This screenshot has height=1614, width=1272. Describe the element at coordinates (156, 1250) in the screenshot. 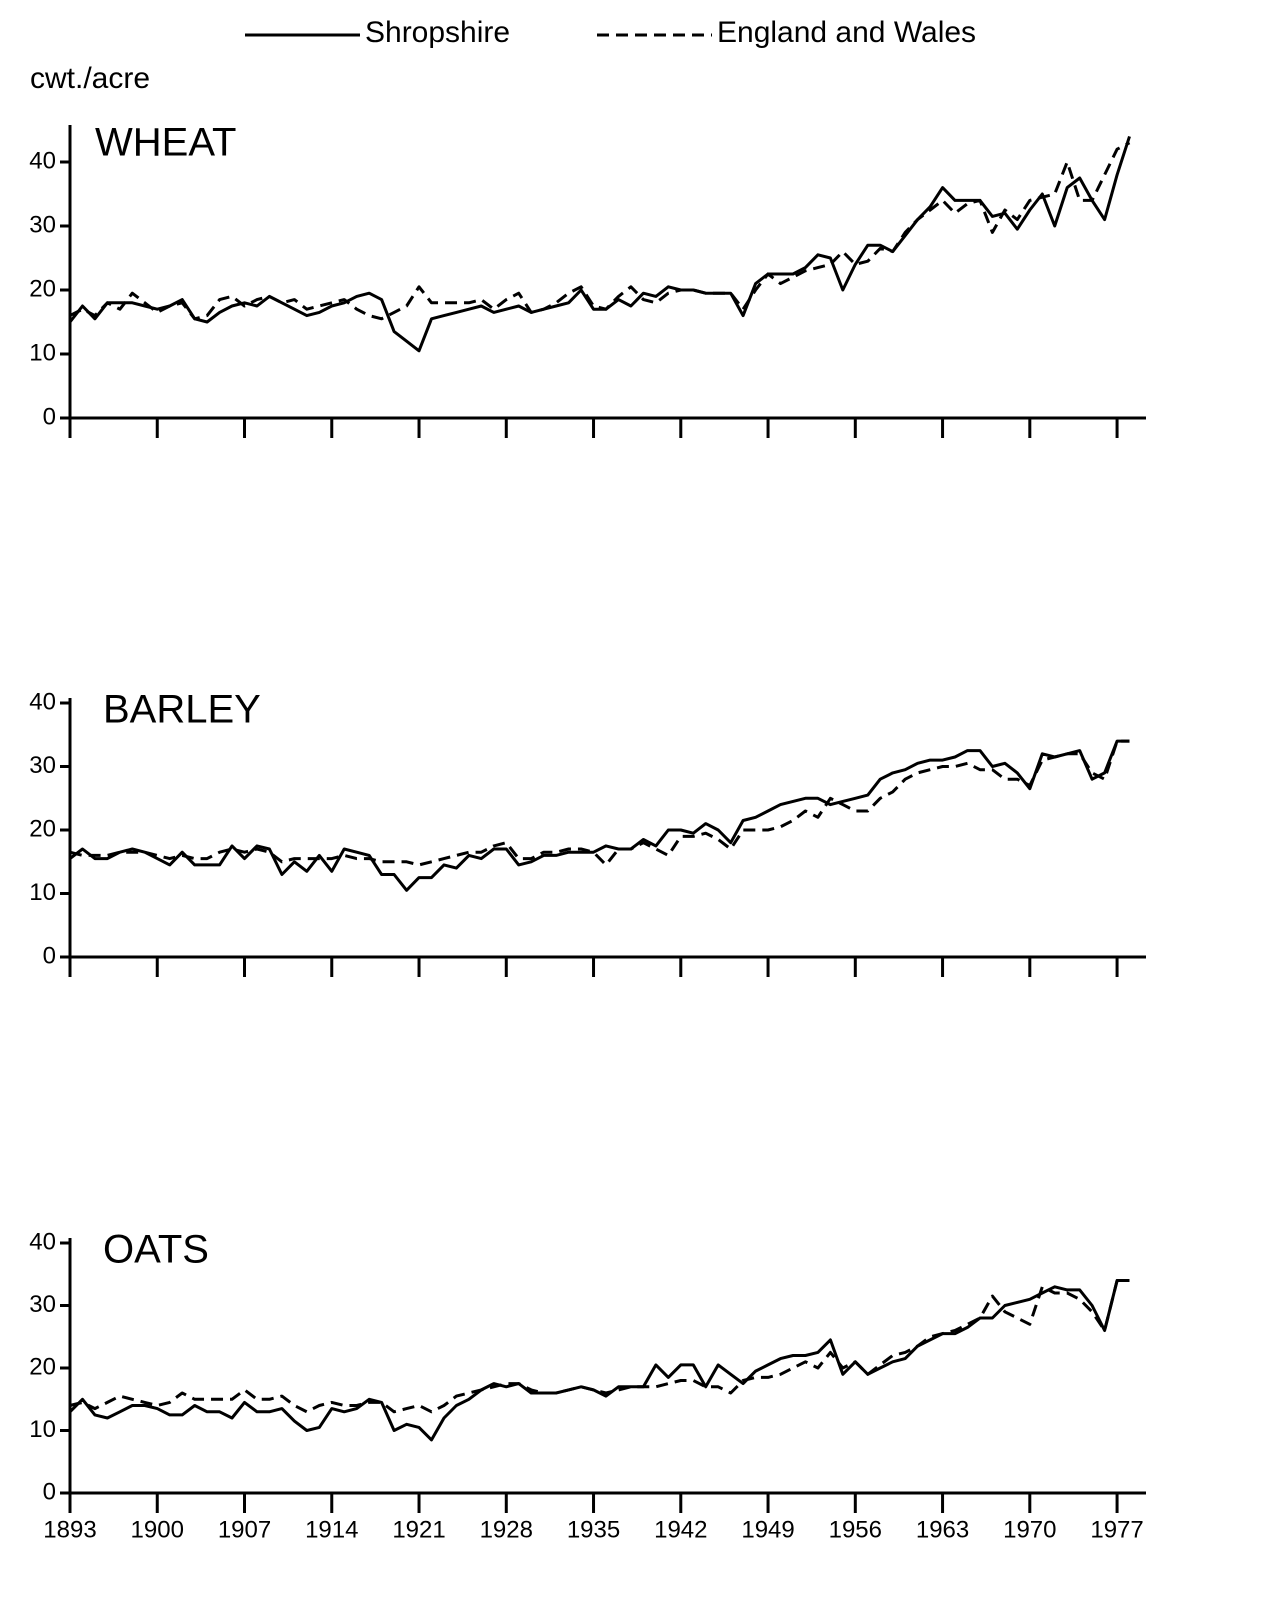

I see `panel-title: OATS` at that location.